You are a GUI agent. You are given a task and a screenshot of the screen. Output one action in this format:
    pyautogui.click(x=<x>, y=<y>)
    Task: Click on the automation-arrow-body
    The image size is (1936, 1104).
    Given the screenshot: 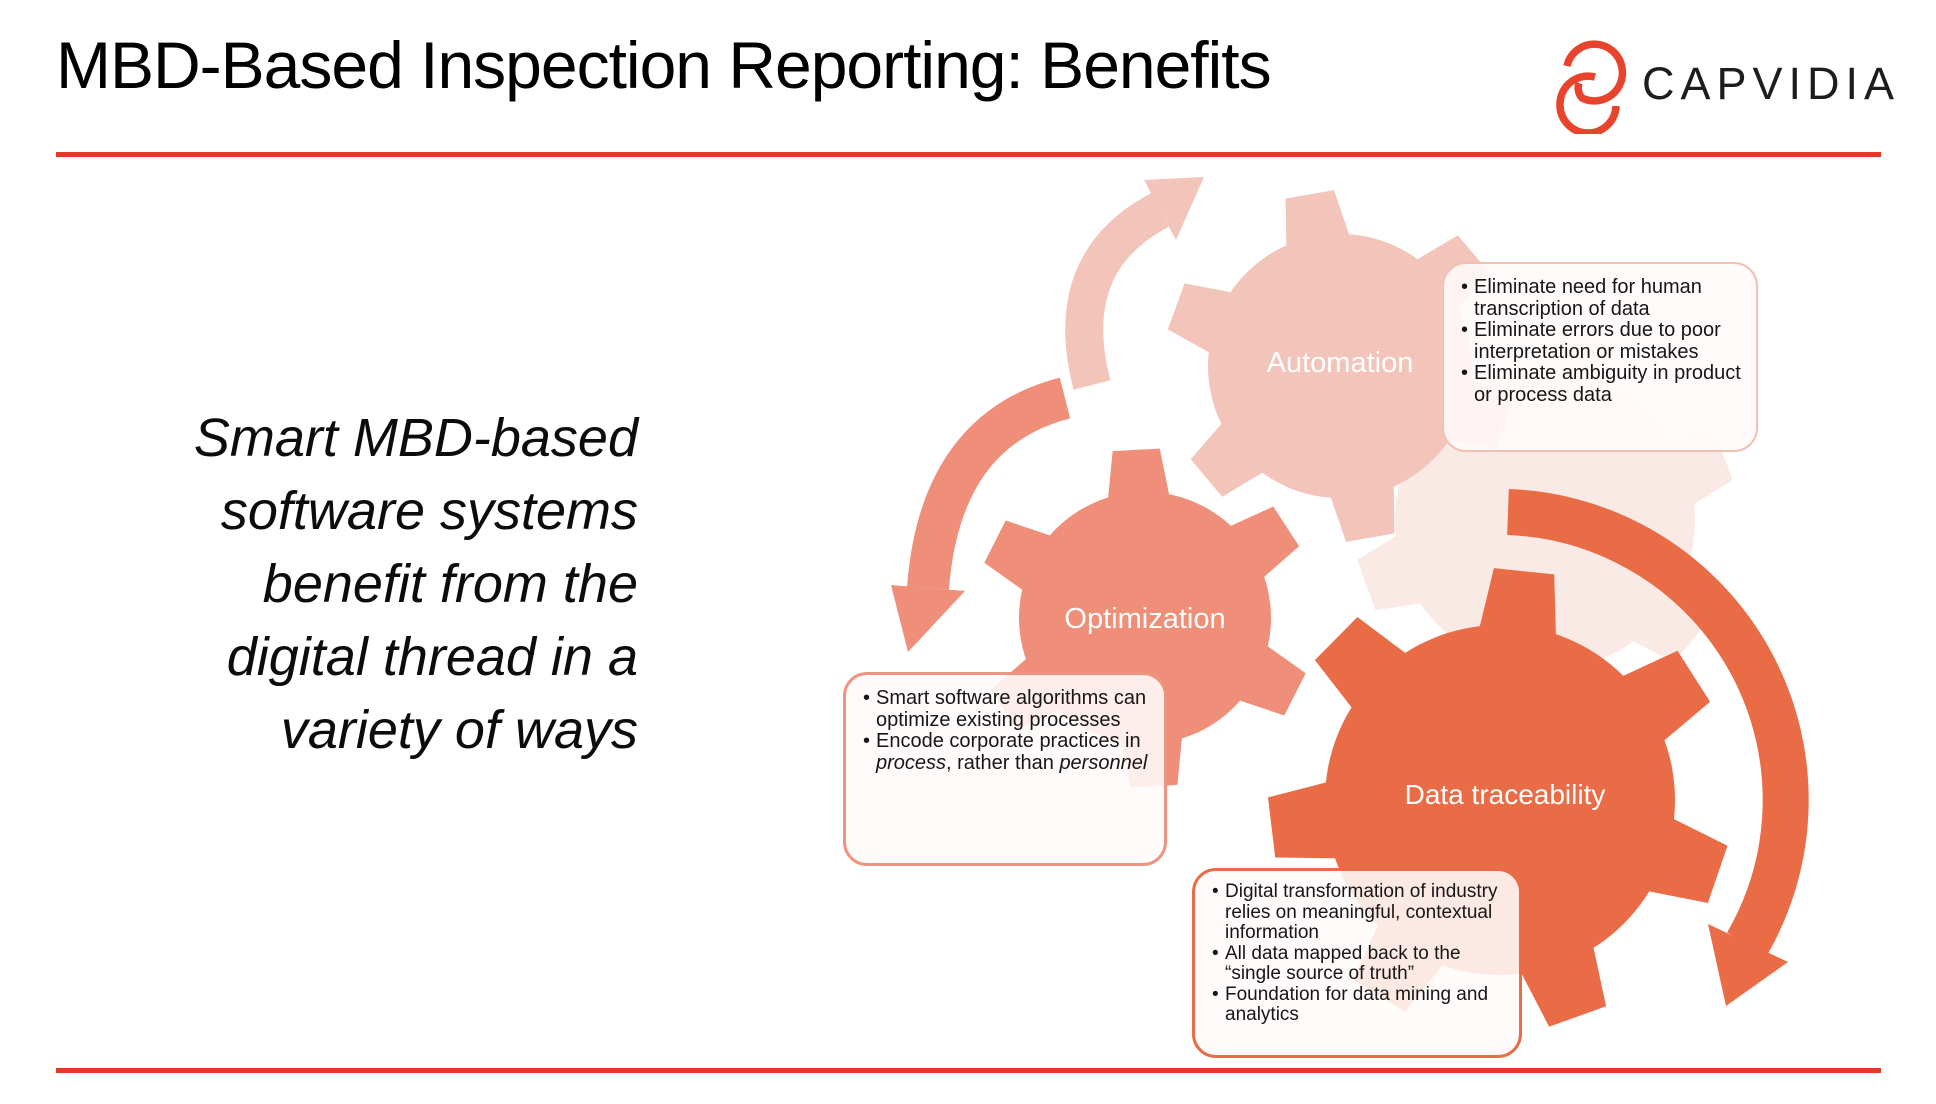 What is the action you would take?
    pyautogui.click(x=1117, y=291)
    